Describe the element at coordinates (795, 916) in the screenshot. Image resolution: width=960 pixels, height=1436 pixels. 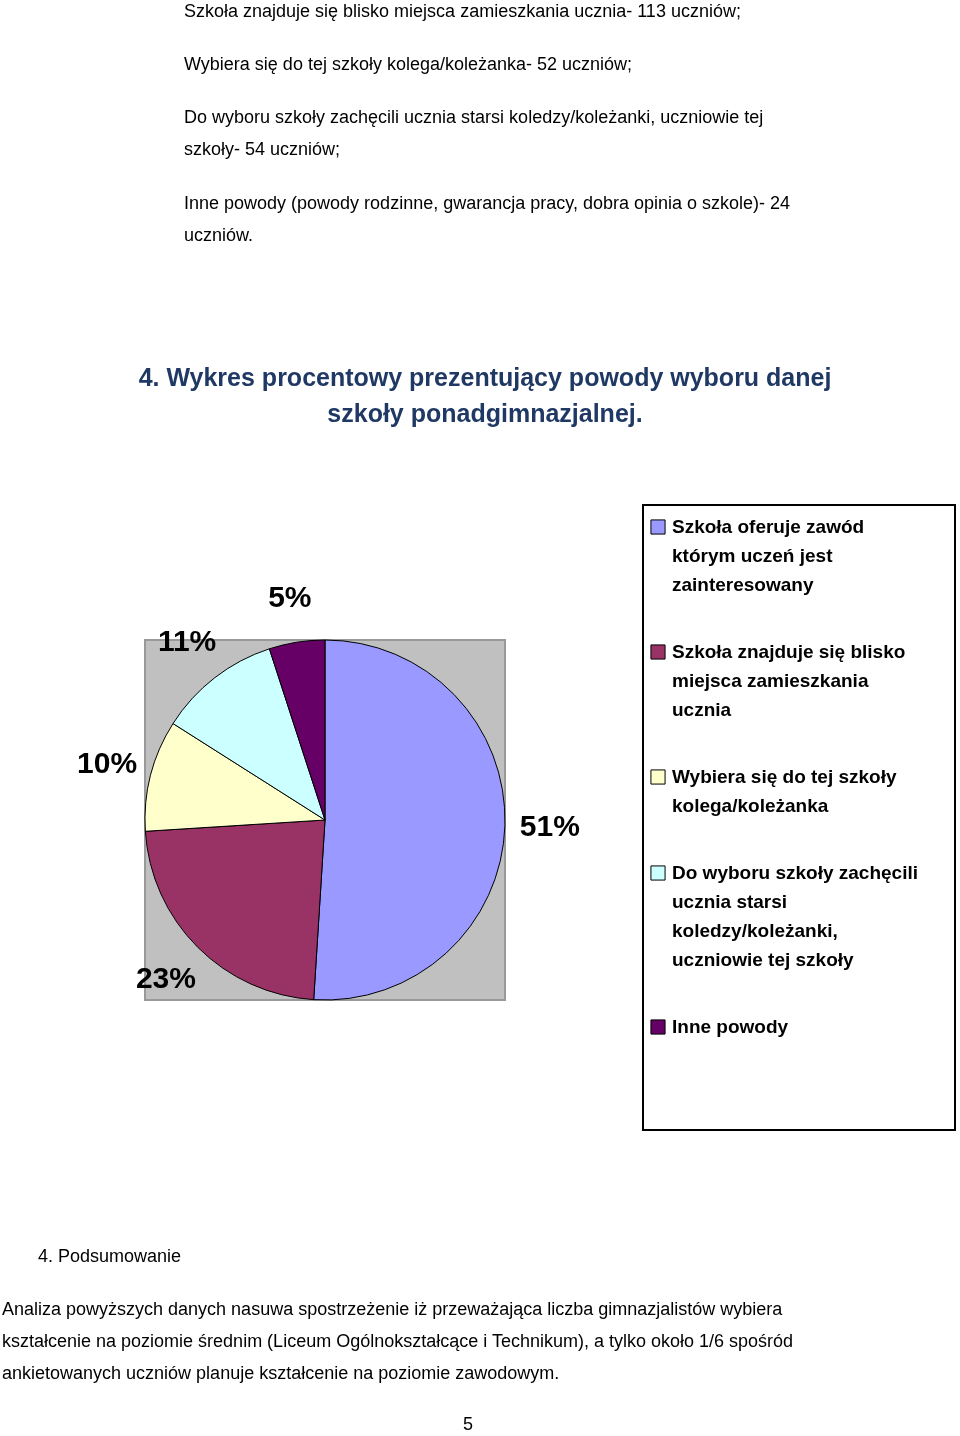
I see `legend-label: Do wyboru szkoły zachęcili ucznia starsi koledzy/koleżanki, uczniowie tej szkoły` at that location.